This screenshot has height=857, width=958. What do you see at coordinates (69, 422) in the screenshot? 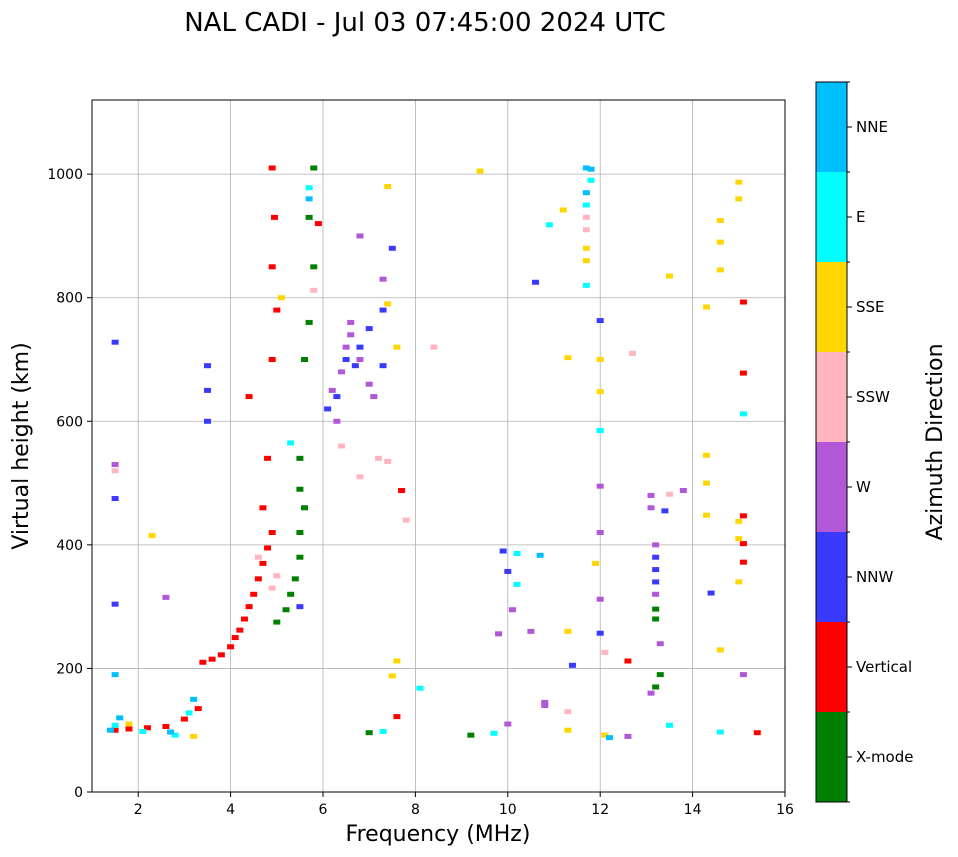
I see `y-tick-label: 600` at bounding box center [69, 422].